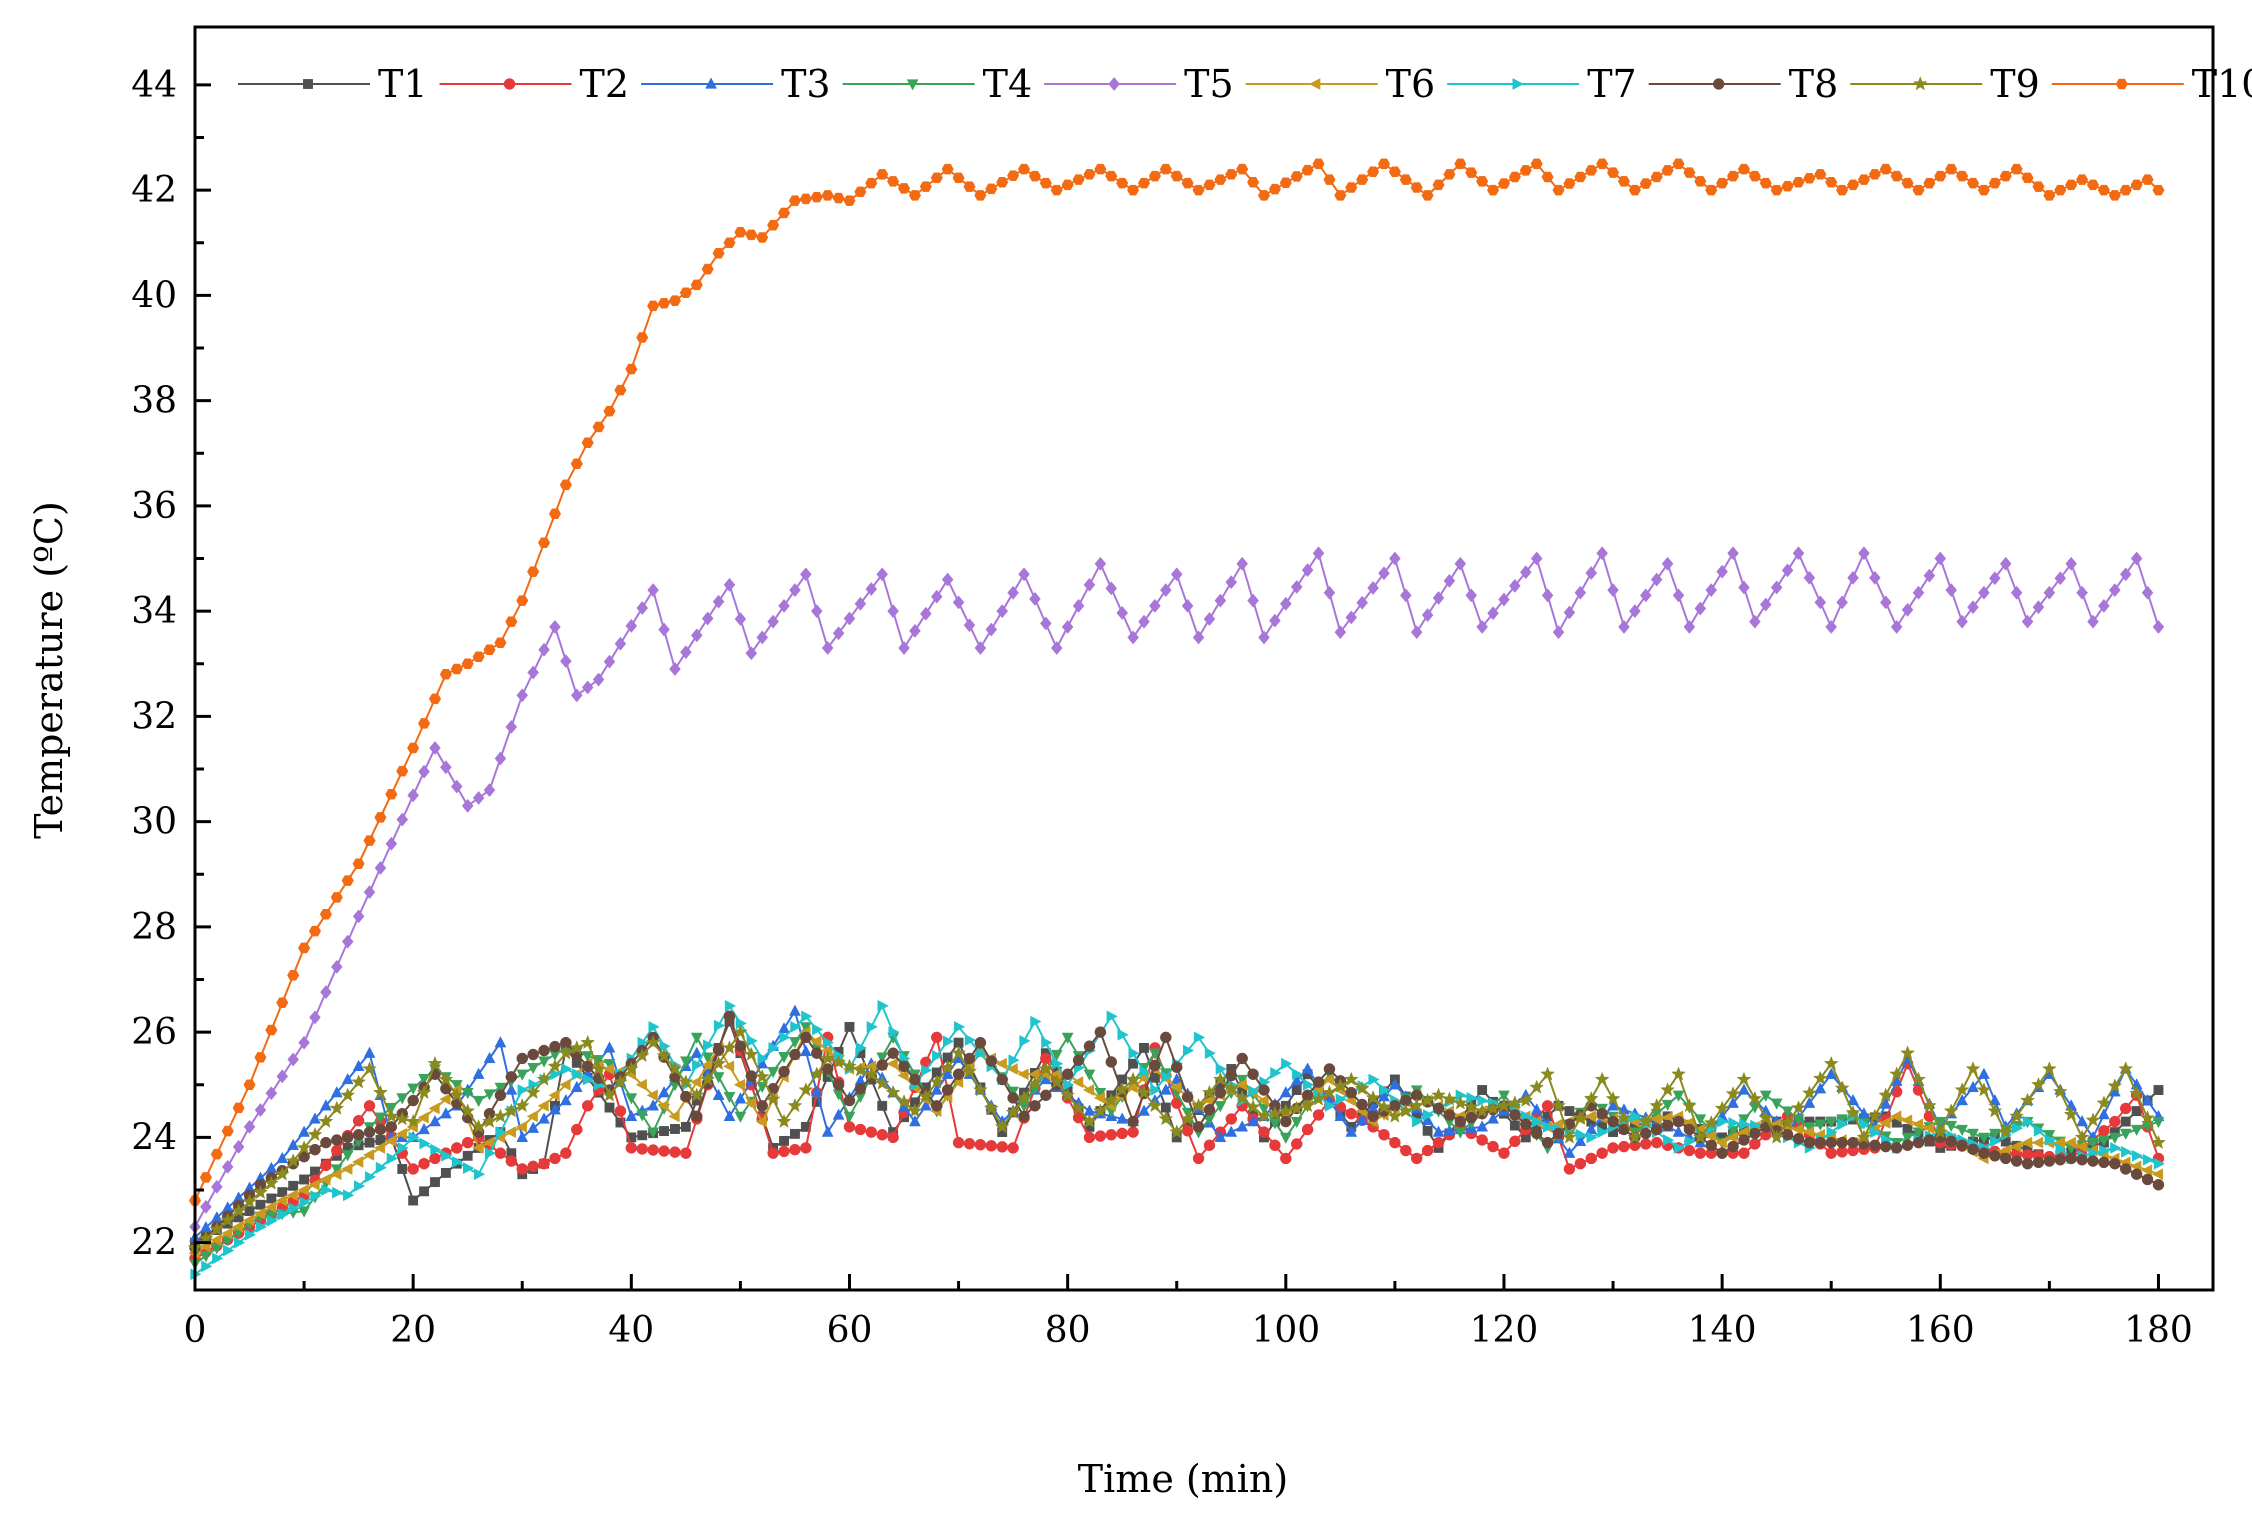 This screenshot has width=2252, height=1532. Describe the element at coordinates (1411, 84) in the screenshot. I see `legend-label: T6` at that location.